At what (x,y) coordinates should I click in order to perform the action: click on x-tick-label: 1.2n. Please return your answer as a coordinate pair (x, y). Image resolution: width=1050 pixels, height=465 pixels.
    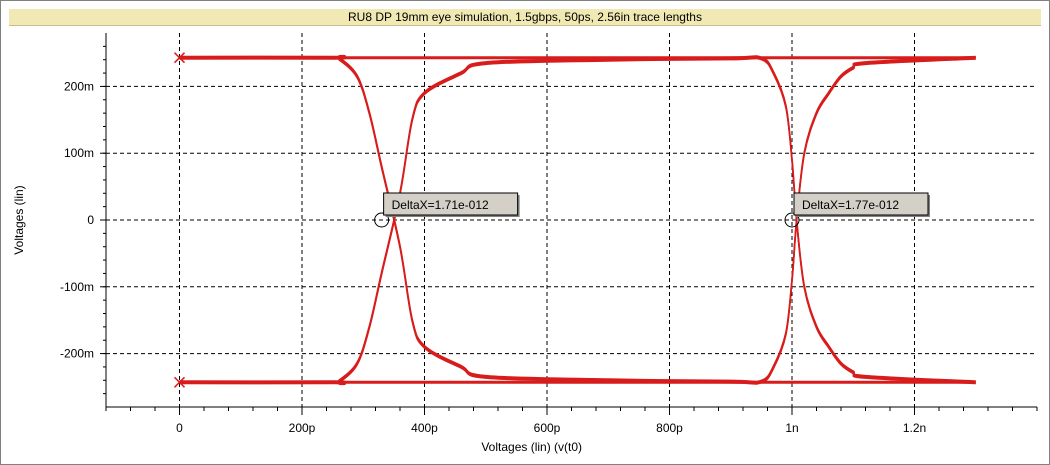
    Looking at the image, I should click on (914, 428).